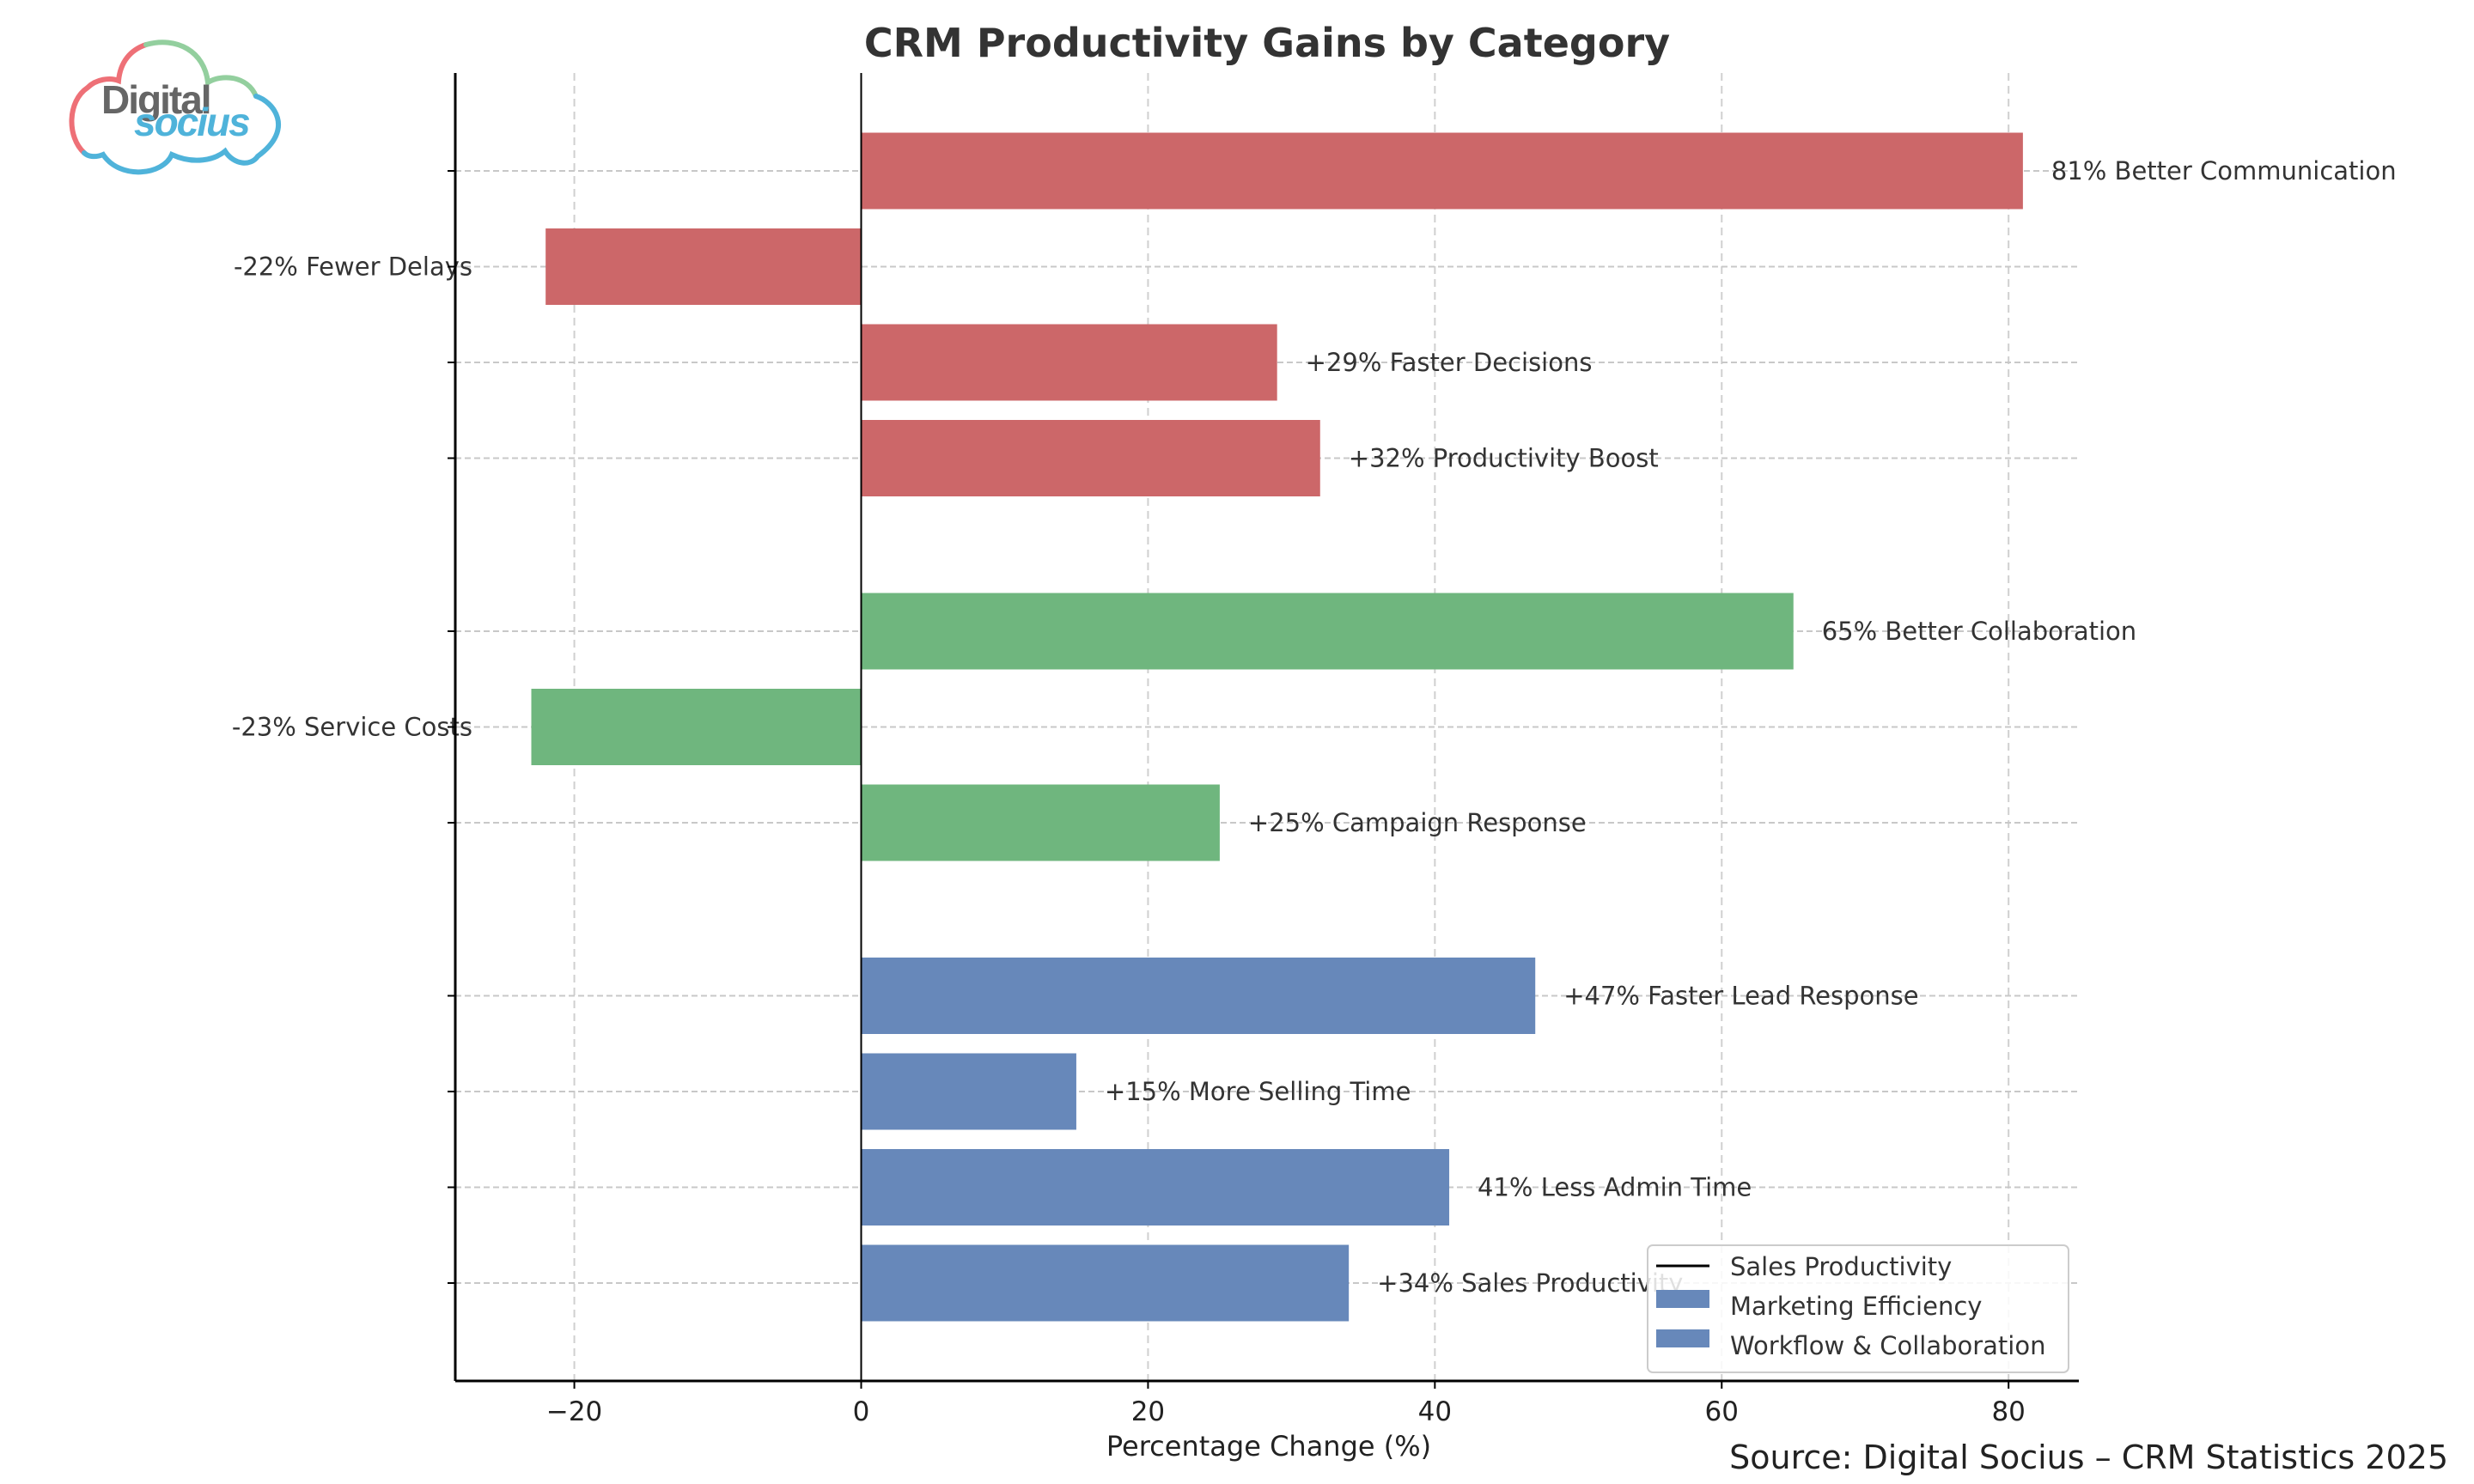  What do you see at coordinates (1148, 1412) in the screenshot?
I see `x-tick-label: 20` at bounding box center [1148, 1412].